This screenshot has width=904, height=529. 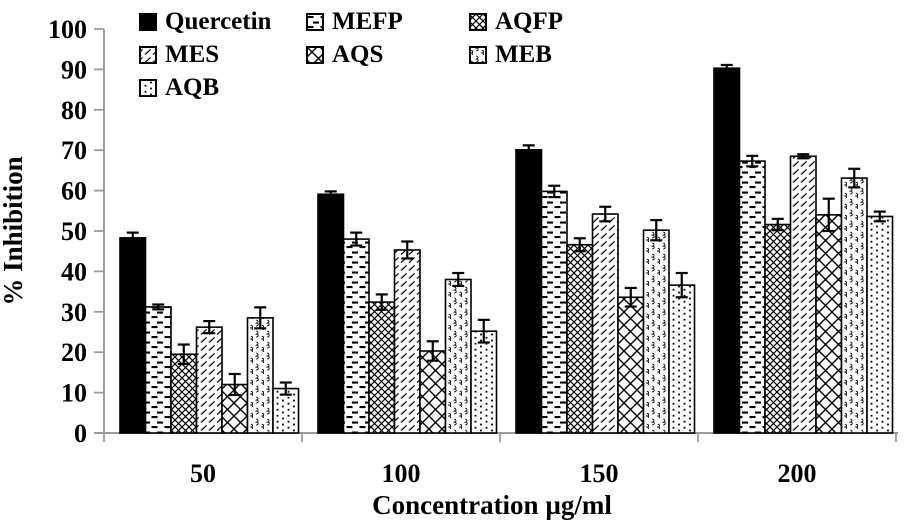 What do you see at coordinates (492, 505) in the screenshot?
I see `x-axis-title: Concentration µg/ml` at bounding box center [492, 505].